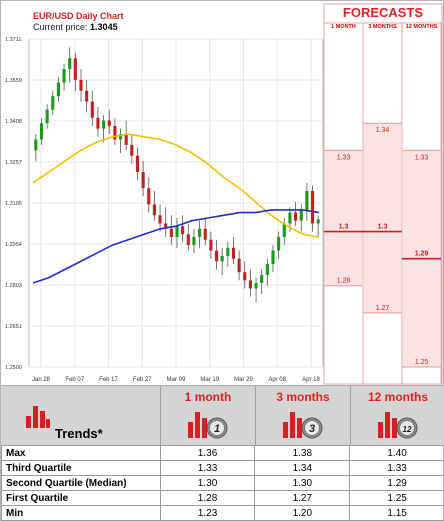 Image resolution: width=444 pixels, height=521 pixels. Describe the element at coordinates (207, 513) in the screenshot. I see `row-value: 1.23` at that location.